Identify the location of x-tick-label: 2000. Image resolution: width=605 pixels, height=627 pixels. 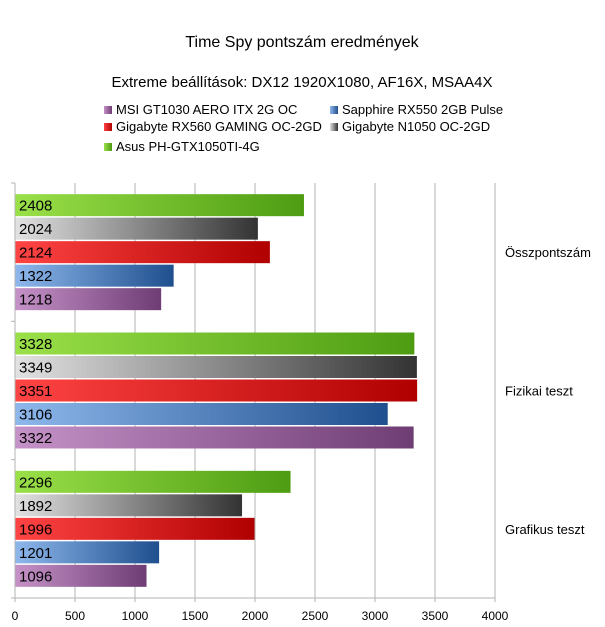
(255, 616).